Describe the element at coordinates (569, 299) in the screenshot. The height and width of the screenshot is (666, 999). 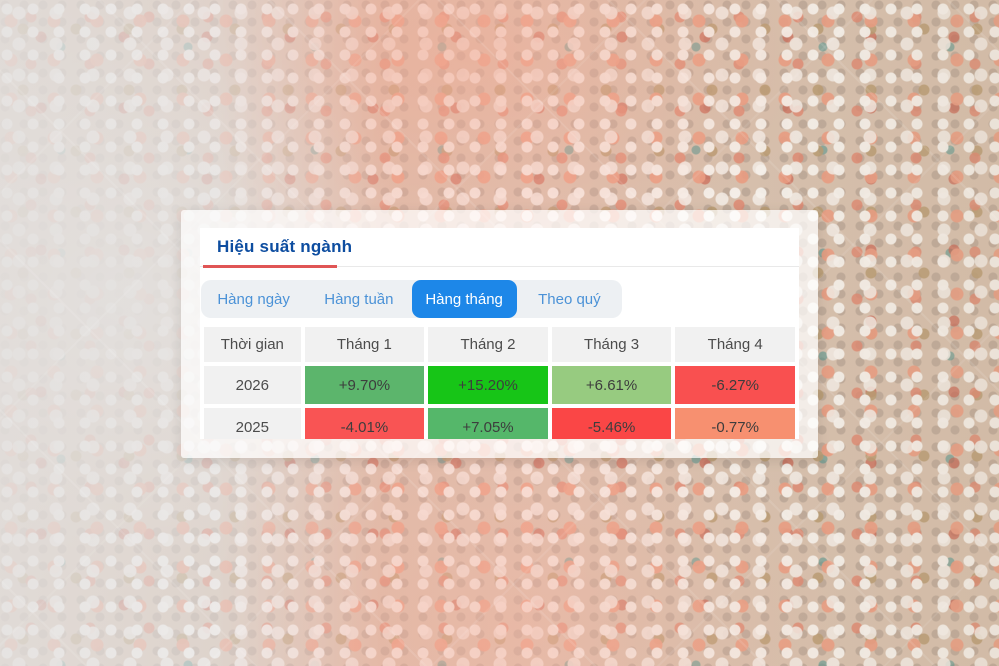
I see `tab-quarterly: Theo quý` at that location.